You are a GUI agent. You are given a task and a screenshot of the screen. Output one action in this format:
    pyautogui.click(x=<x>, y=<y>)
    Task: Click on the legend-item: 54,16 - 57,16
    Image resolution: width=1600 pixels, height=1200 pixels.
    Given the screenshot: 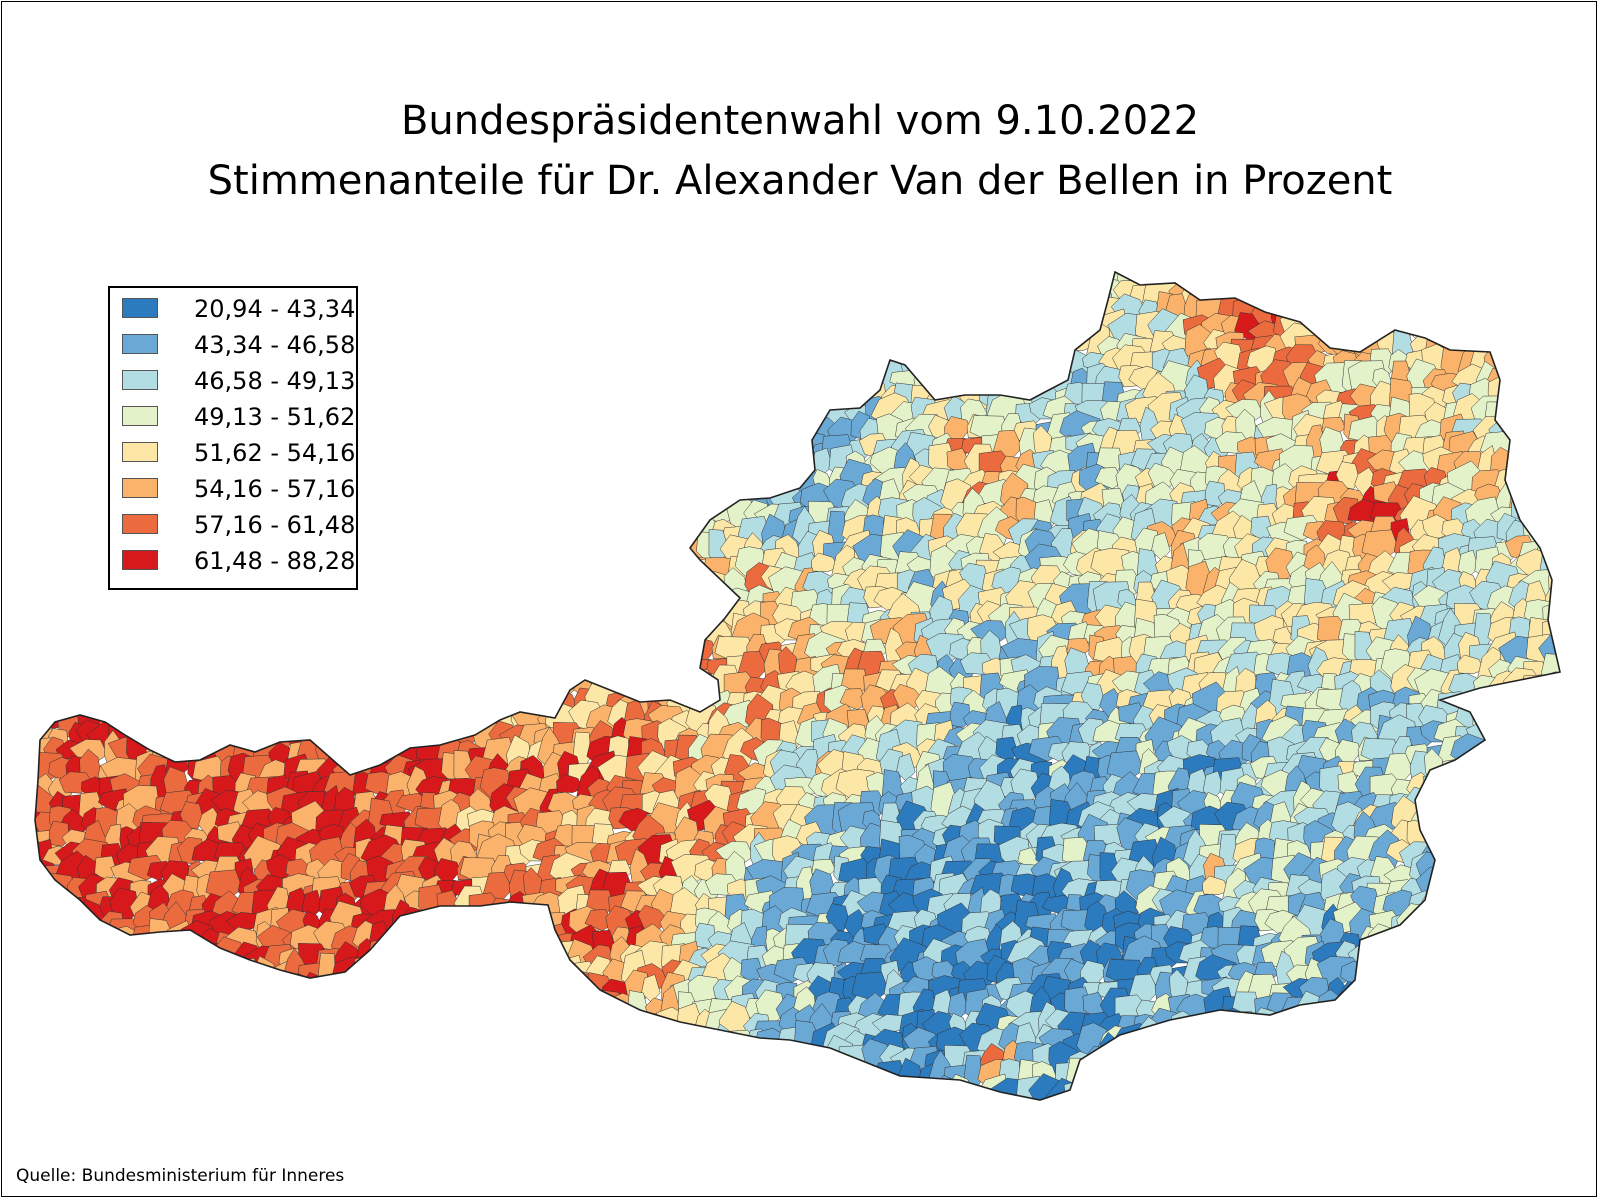 What is the action you would take?
    pyautogui.click(x=237, y=489)
    